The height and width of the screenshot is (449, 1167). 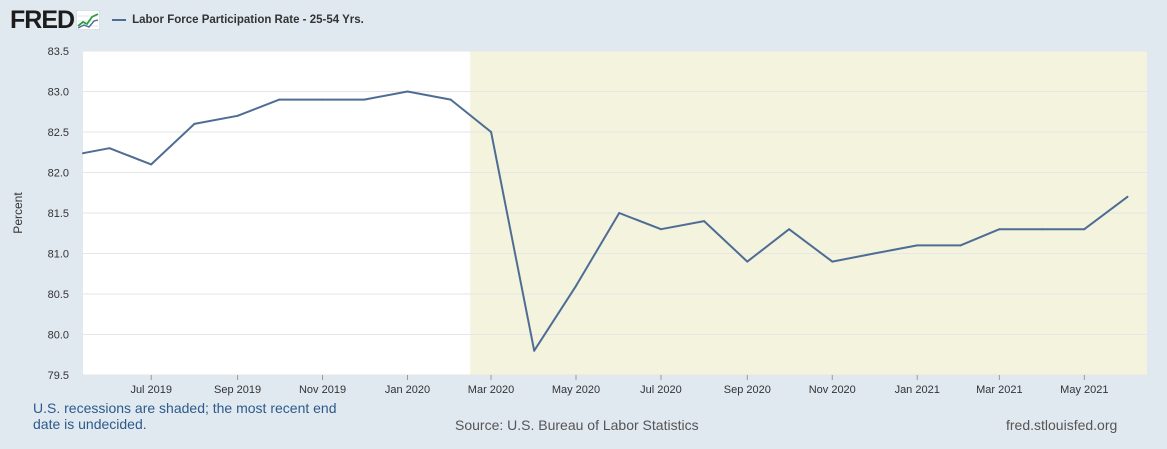 What do you see at coordinates (18, 213) in the screenshot?
I see `y-axis-label: Percent` at bounding box center [18, 213].